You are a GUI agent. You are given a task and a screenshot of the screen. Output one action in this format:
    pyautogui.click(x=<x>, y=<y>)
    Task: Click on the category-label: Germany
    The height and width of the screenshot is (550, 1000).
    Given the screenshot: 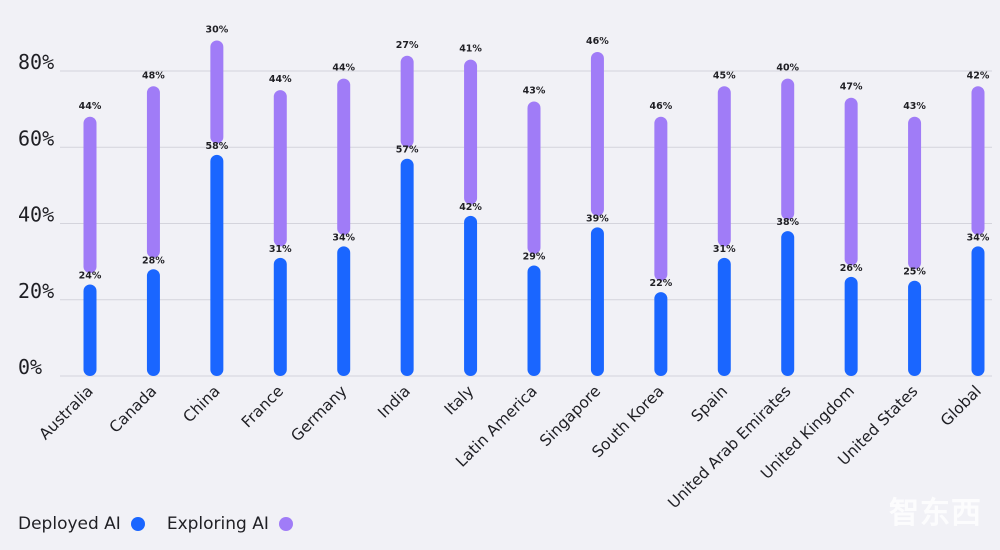 What is the action you would take?
    pyautogui.click(x=318, y=413)
    